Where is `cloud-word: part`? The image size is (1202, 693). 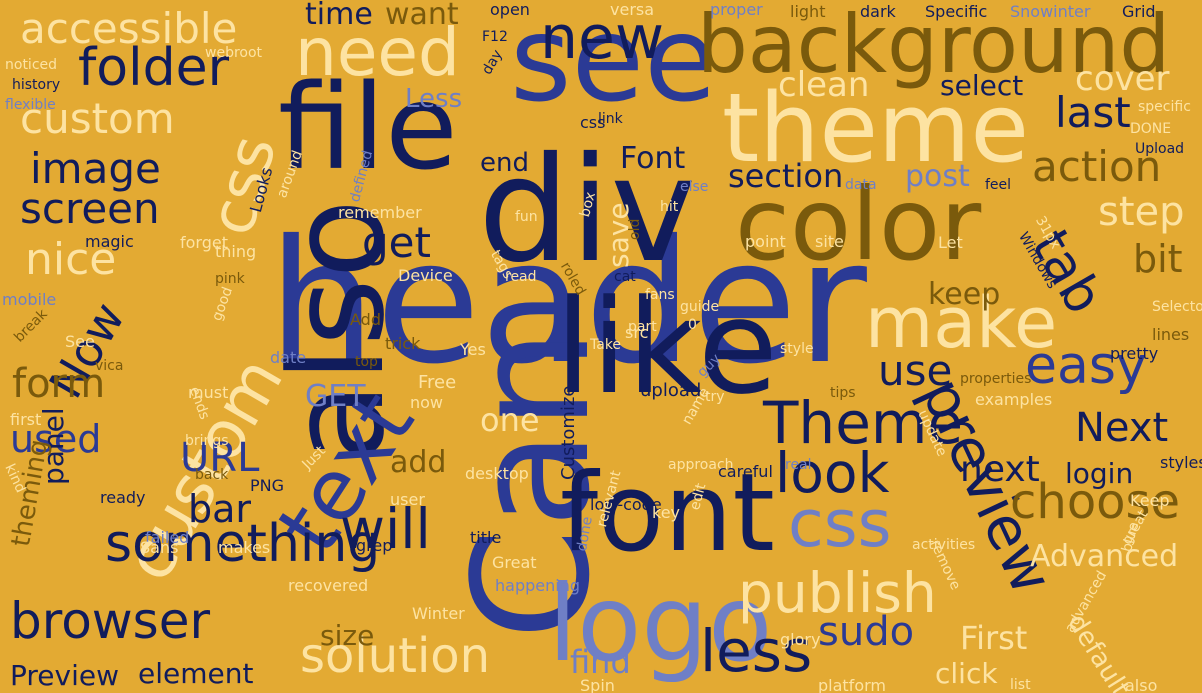
cloud-word: part is located at coordinates (642, 327).